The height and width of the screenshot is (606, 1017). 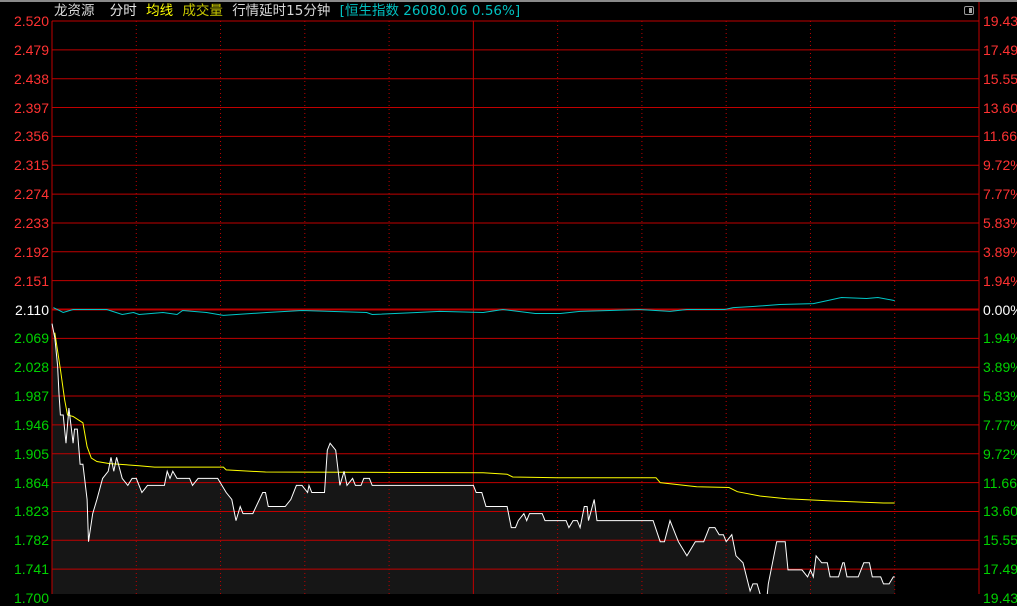 I want to click on price-axis-label: 2.192, so click(x=31, y=251).